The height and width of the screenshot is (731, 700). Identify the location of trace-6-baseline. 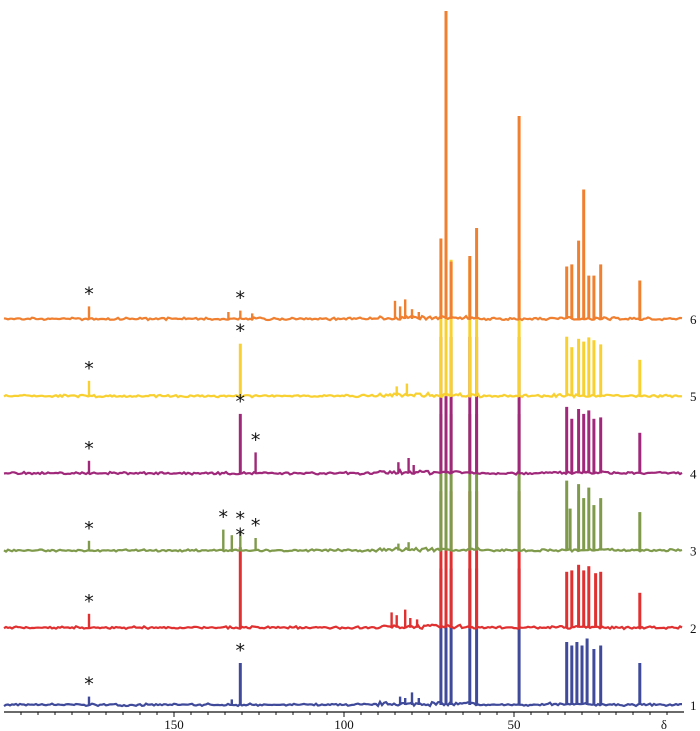
(343, 318).